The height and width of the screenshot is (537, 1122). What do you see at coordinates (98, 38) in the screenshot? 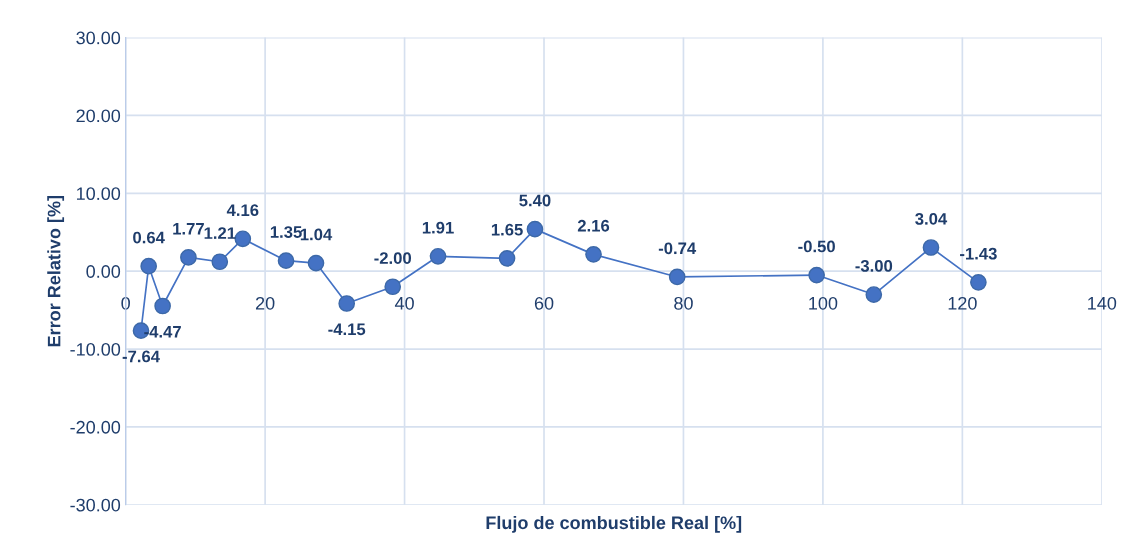
I see `y-tick-label: 30.00` at bounding box center [98, 38].